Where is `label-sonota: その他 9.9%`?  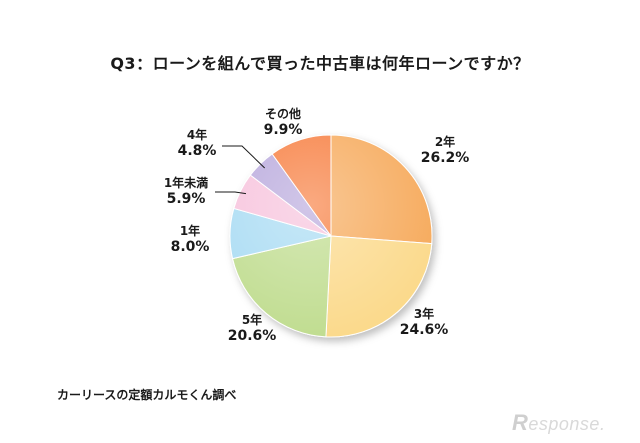 label-sonota: その他 9.9% is located at coordinates (283, 123).